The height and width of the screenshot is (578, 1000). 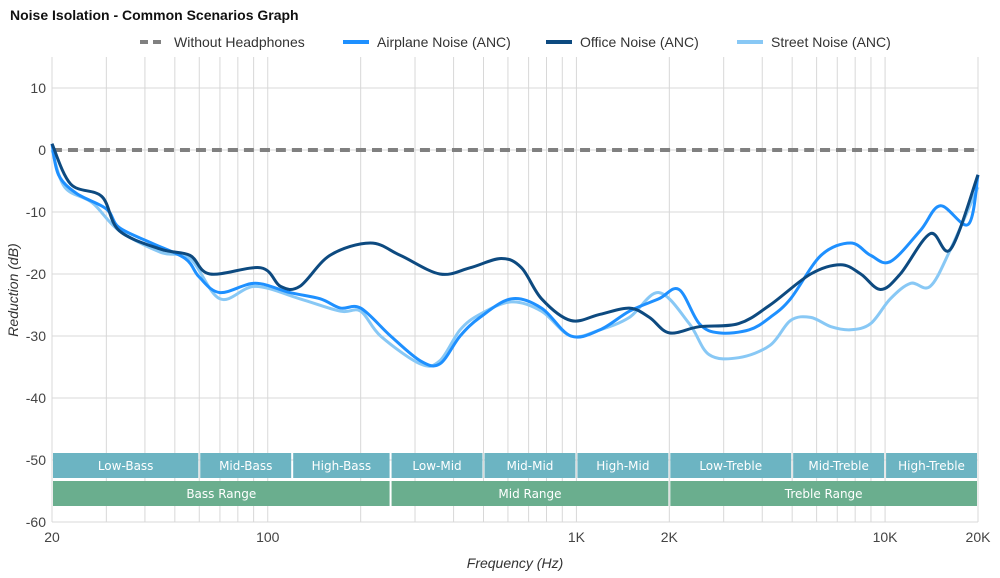 I want to click on band-label: Low-Mid, so click(x=436, y=466).